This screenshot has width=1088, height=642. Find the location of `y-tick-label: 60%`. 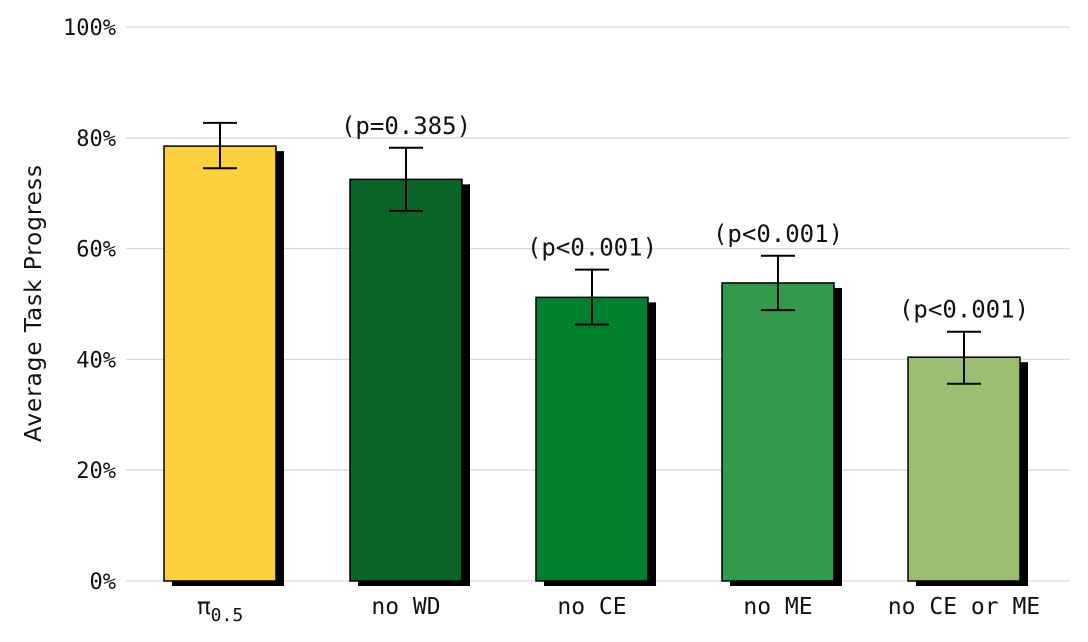

y-tick-label: 60% is located at coordinates (96, 250).